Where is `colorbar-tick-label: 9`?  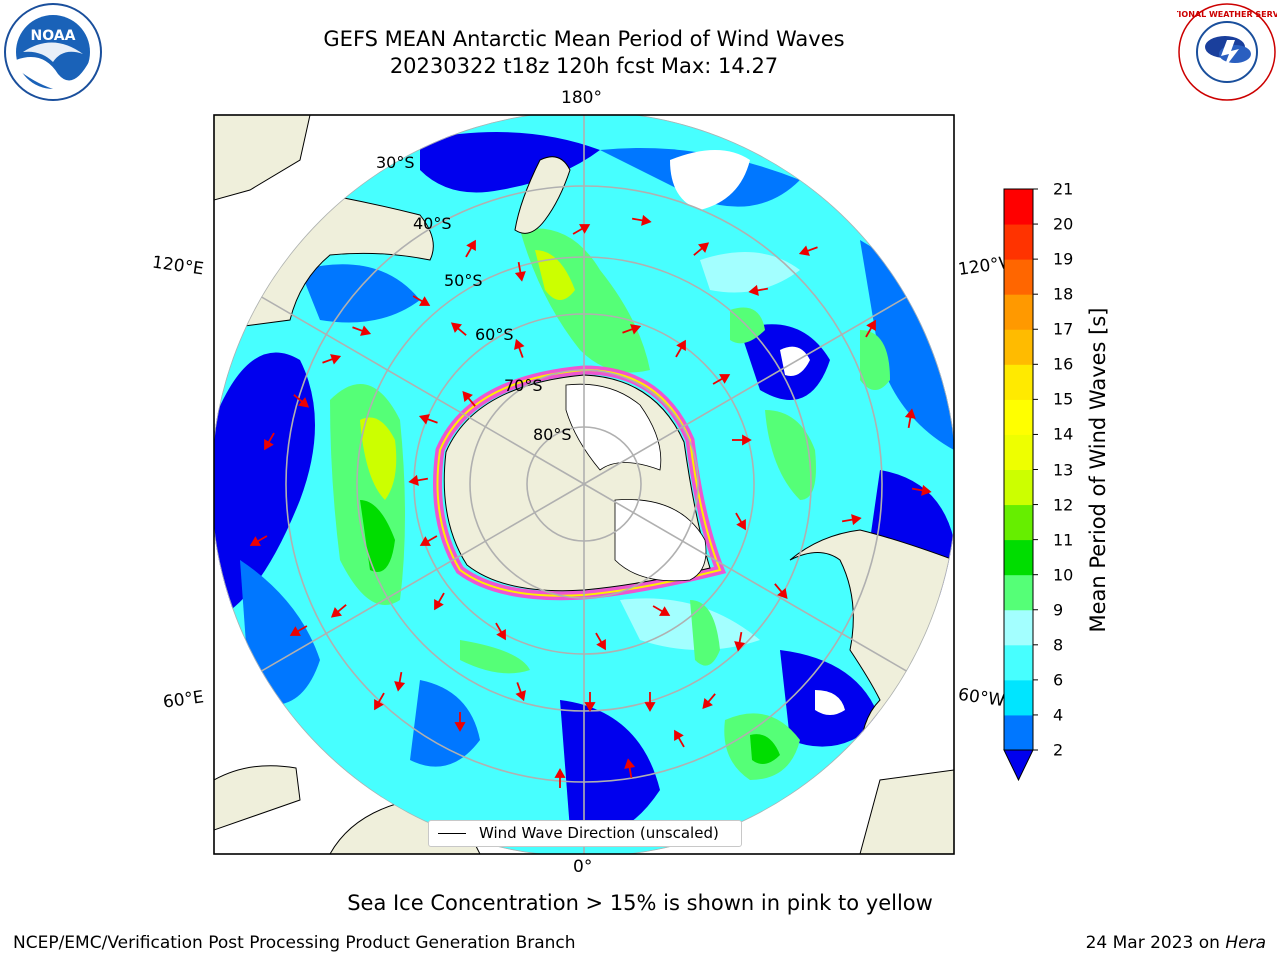 colorbar-tick-label: 9 is located at coordinates (1058, 610).